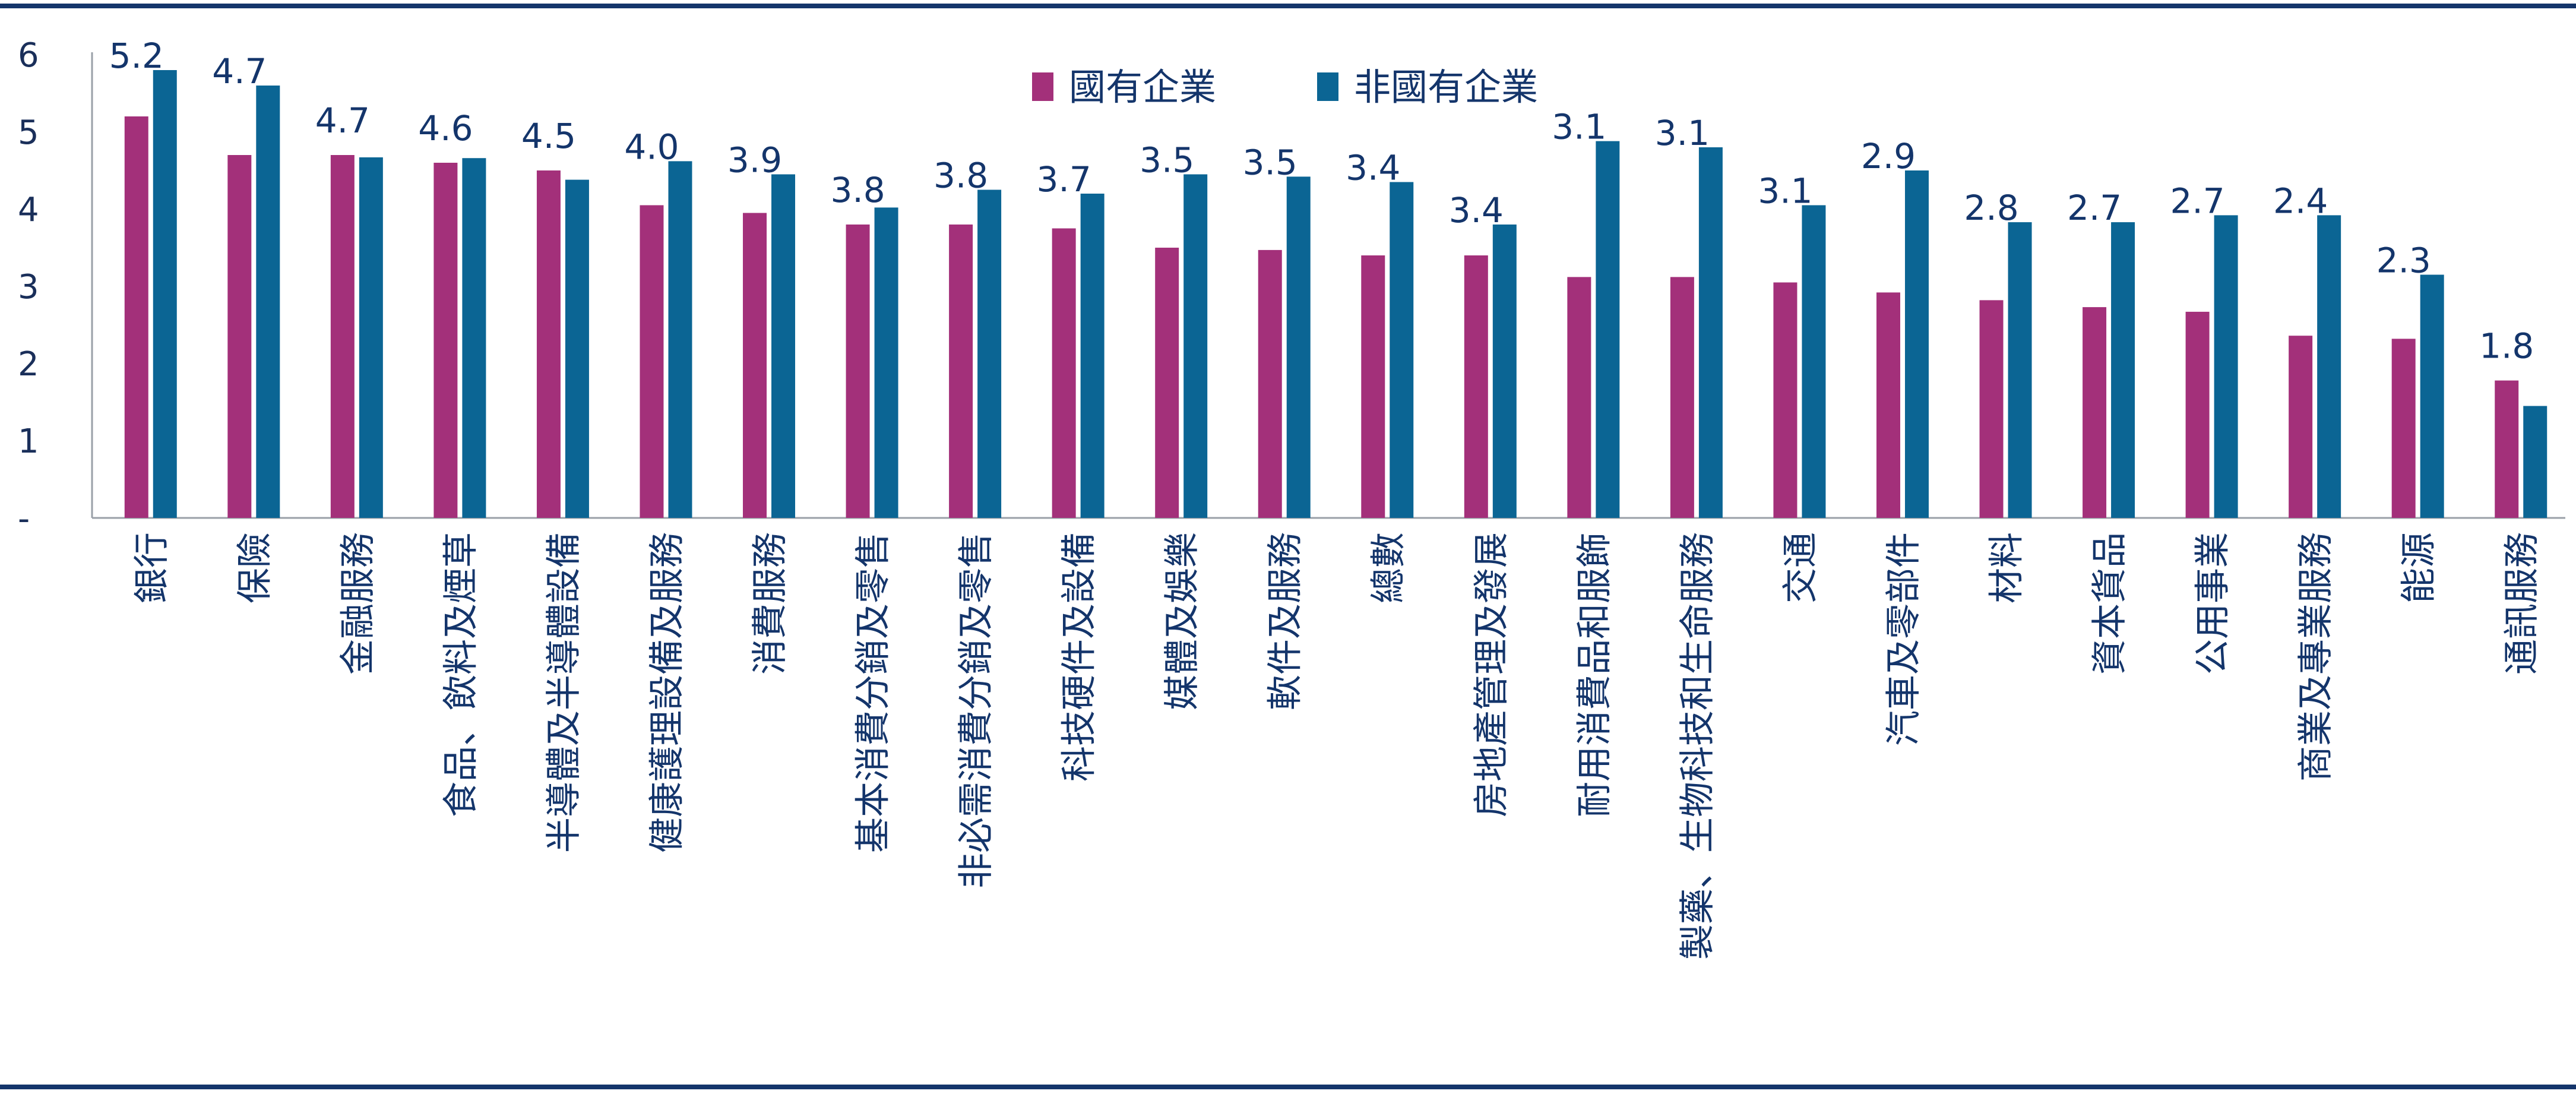  Describe the element at coordinates (2213, 603) in the screenshot. I see `category-label: 公用事業` at that location.